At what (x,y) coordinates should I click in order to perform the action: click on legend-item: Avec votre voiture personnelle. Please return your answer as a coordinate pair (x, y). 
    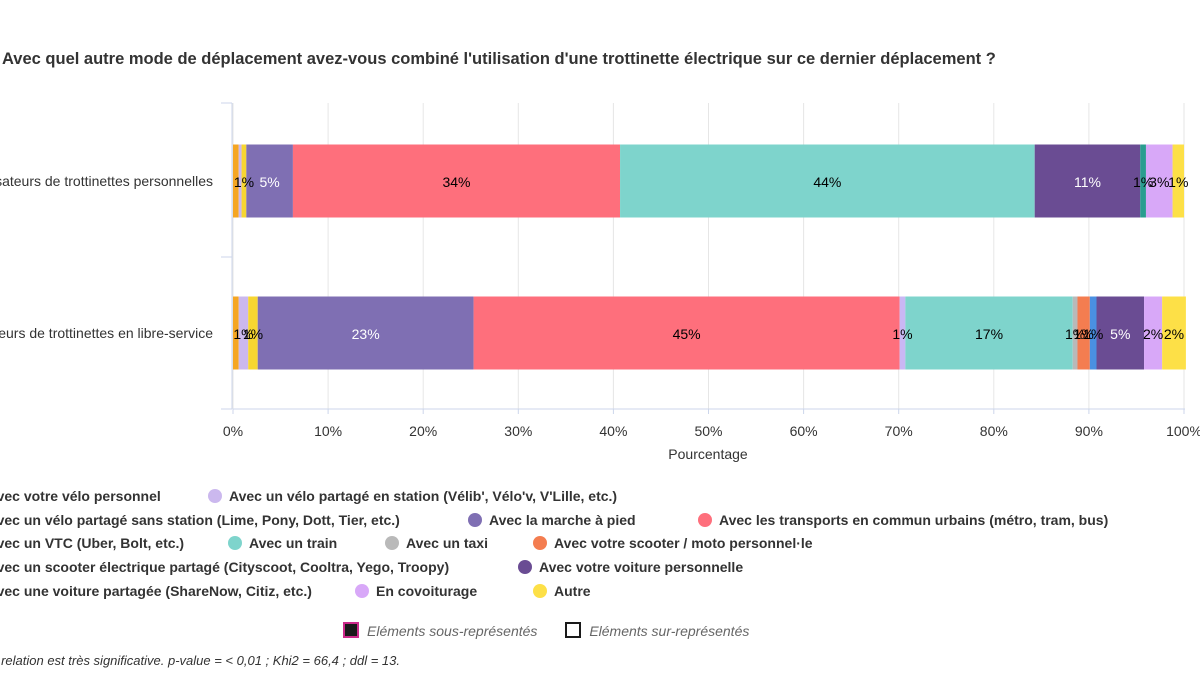
    Looking at the image, I should click on (630, 567).